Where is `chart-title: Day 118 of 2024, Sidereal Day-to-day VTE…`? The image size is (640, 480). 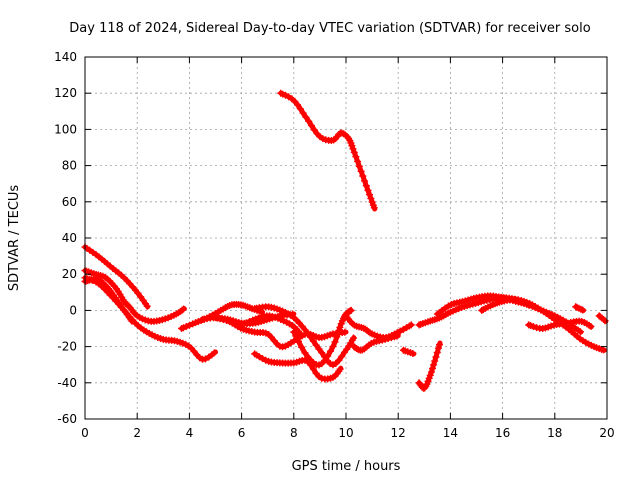 chart-title: Day 118 of 2024, Sidereal Day-to-day VTE… is located at coordinates (329, 28).